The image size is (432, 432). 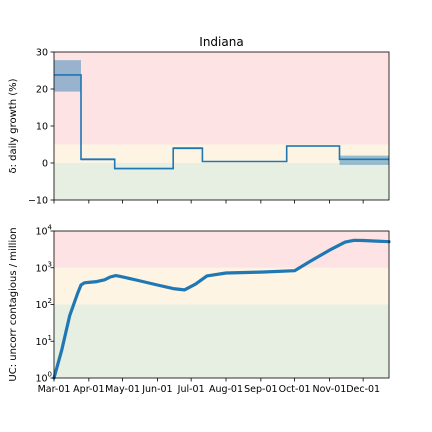 What do you see at coordinates (43, 378) in the screenshot?
I see `y-tick-label: 10⁰` at bounding box center [43, 378].